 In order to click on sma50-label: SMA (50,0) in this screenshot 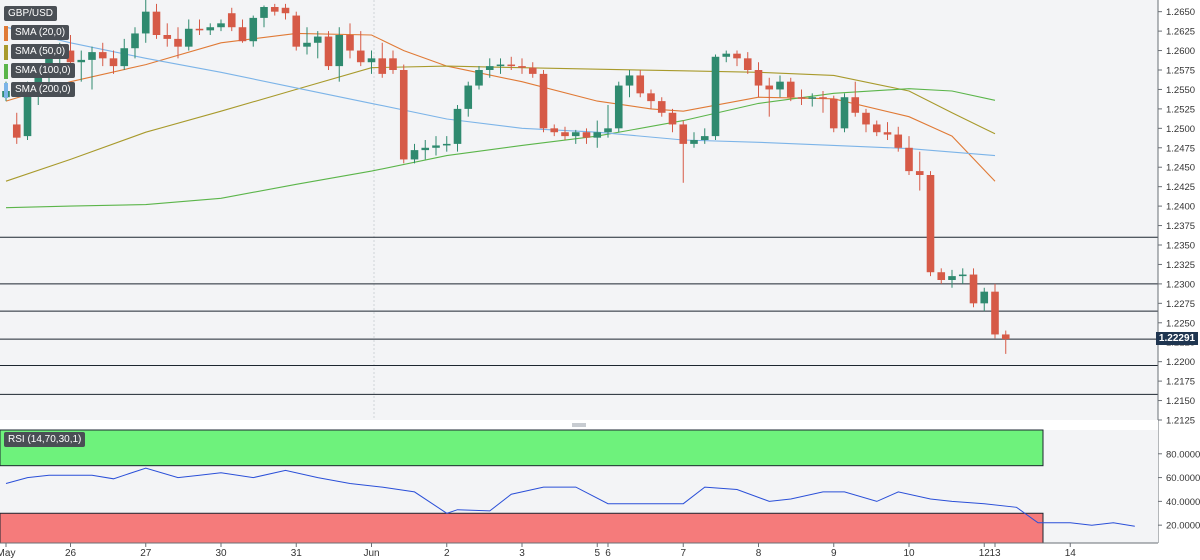, I will do `click(40, 51)`.